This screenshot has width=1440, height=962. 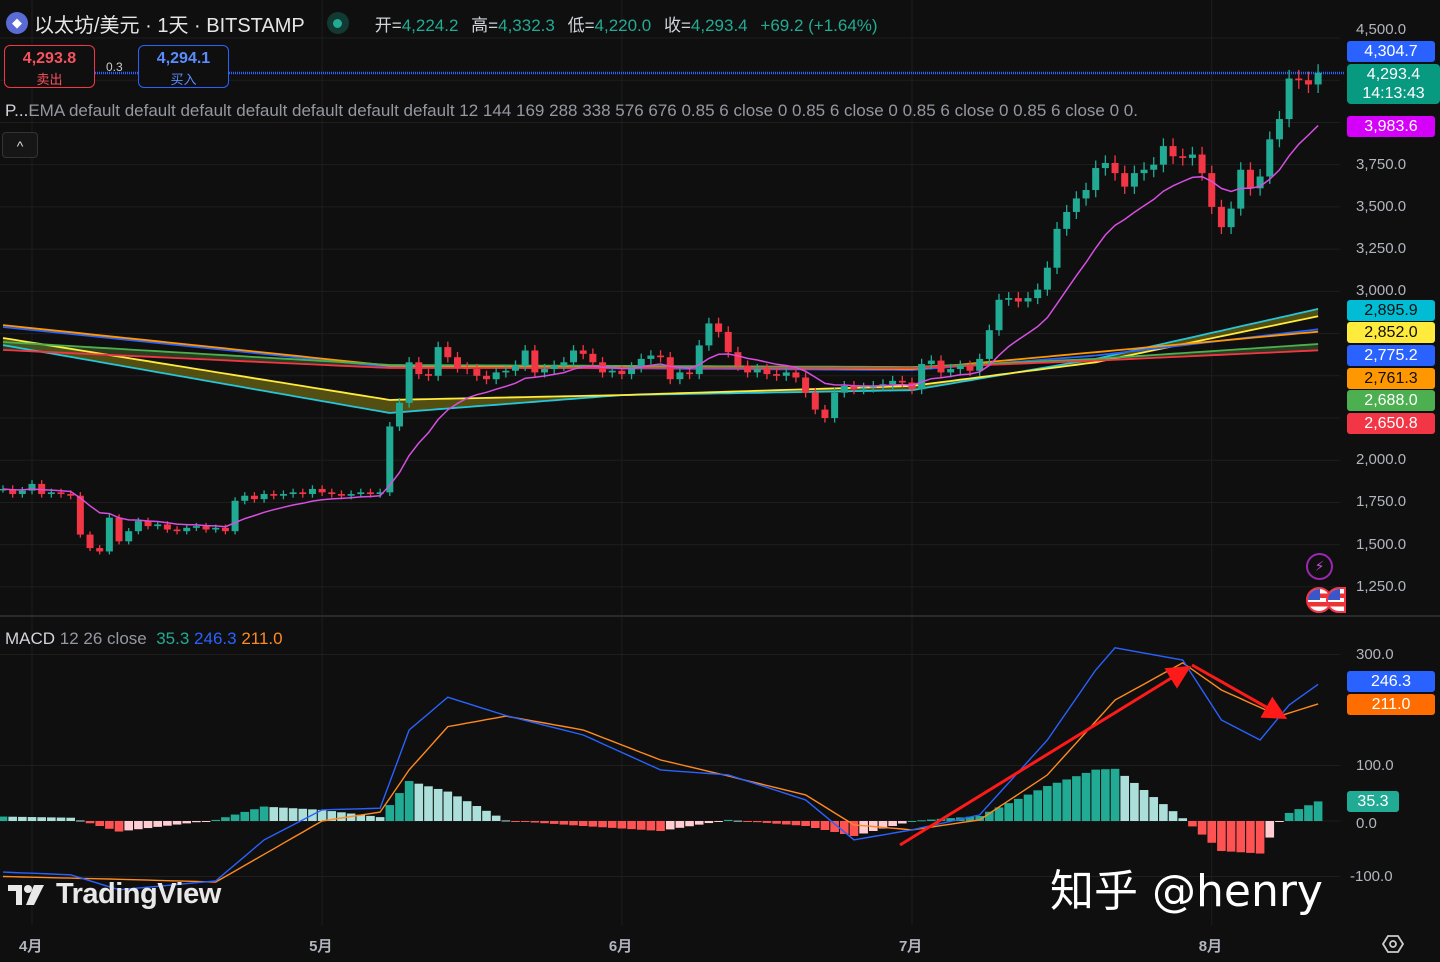 I want to click on settings-icon, so click(x=1393, y=944).